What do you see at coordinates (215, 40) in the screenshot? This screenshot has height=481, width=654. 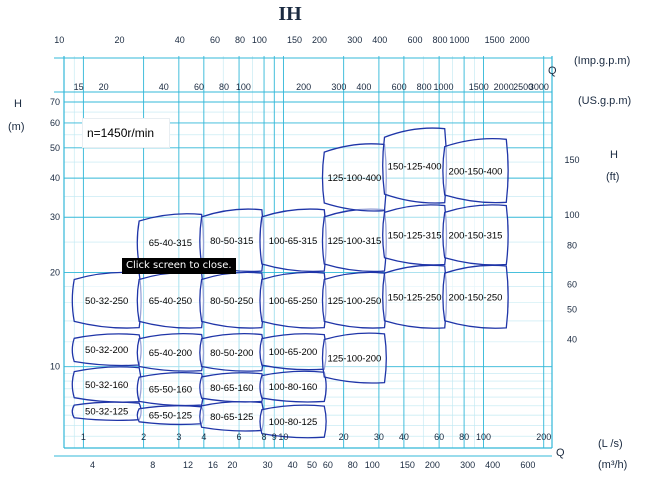 I see `tick-label-imp-gpm: 60` at bounding box center [215, 40].